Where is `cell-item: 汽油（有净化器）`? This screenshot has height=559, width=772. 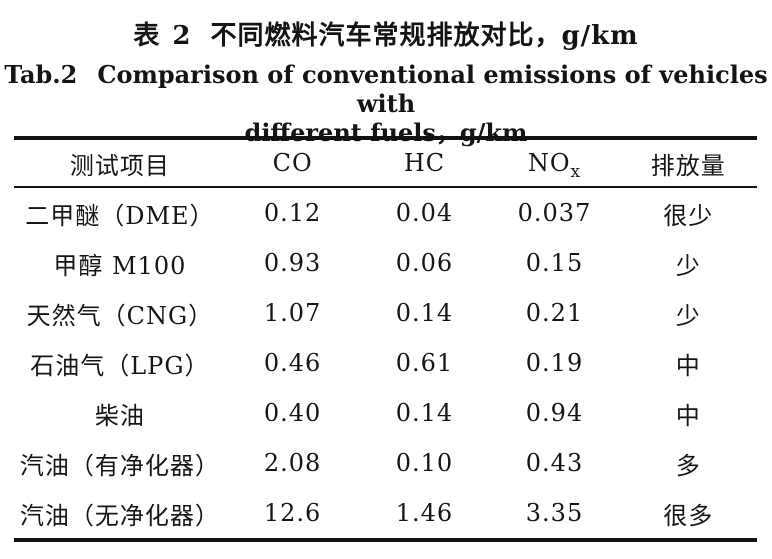 cell-item: 汽油（有净化器） is located at coordinates (119, 465).